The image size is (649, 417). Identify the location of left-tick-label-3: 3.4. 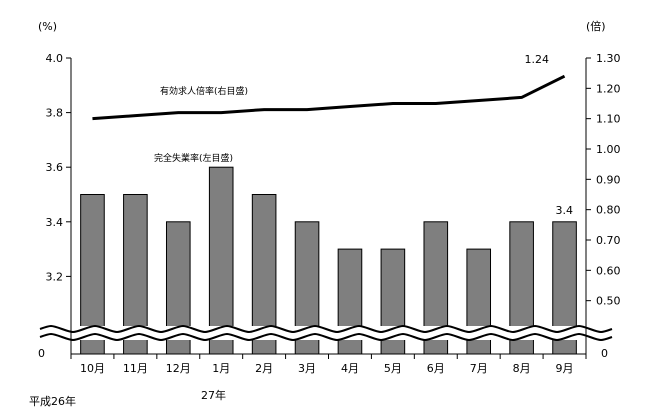
(55, 222).